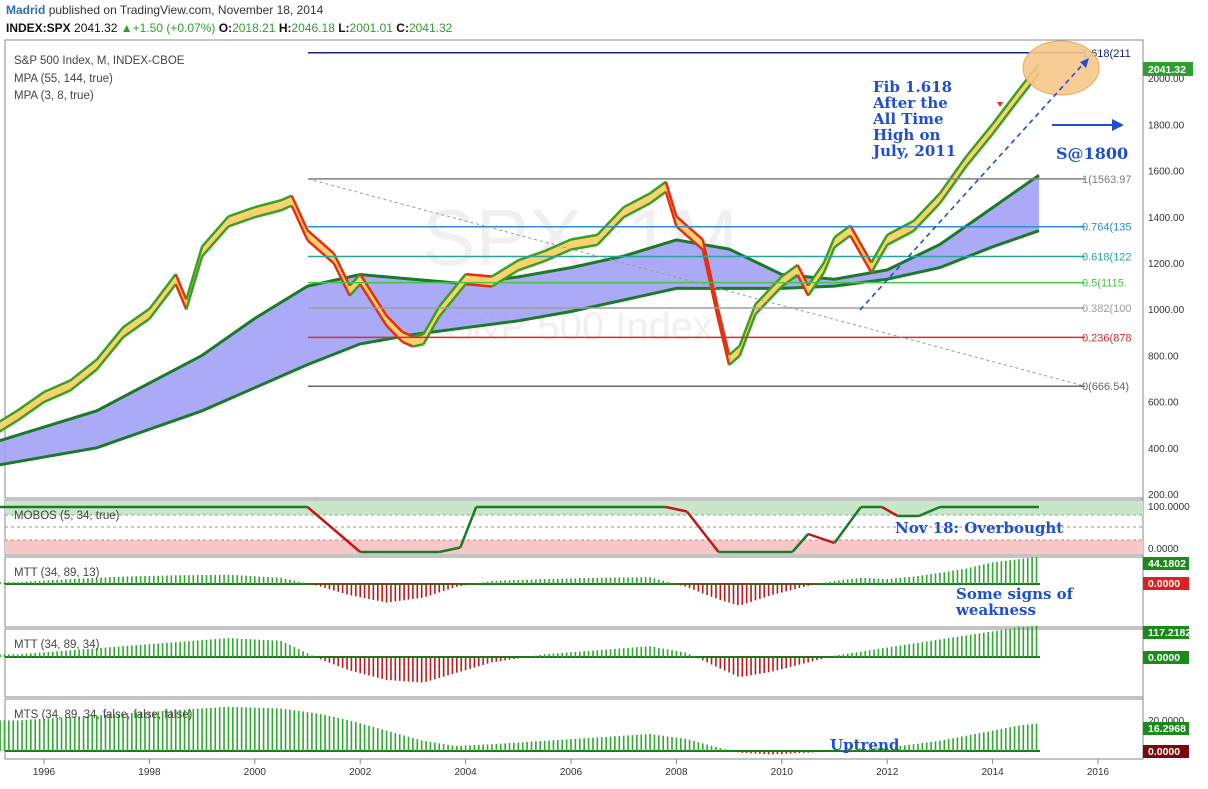 This screenshot has height=789, width=1208. I want to click on price-tick-200.00: 200.00, so click(1163, 495).